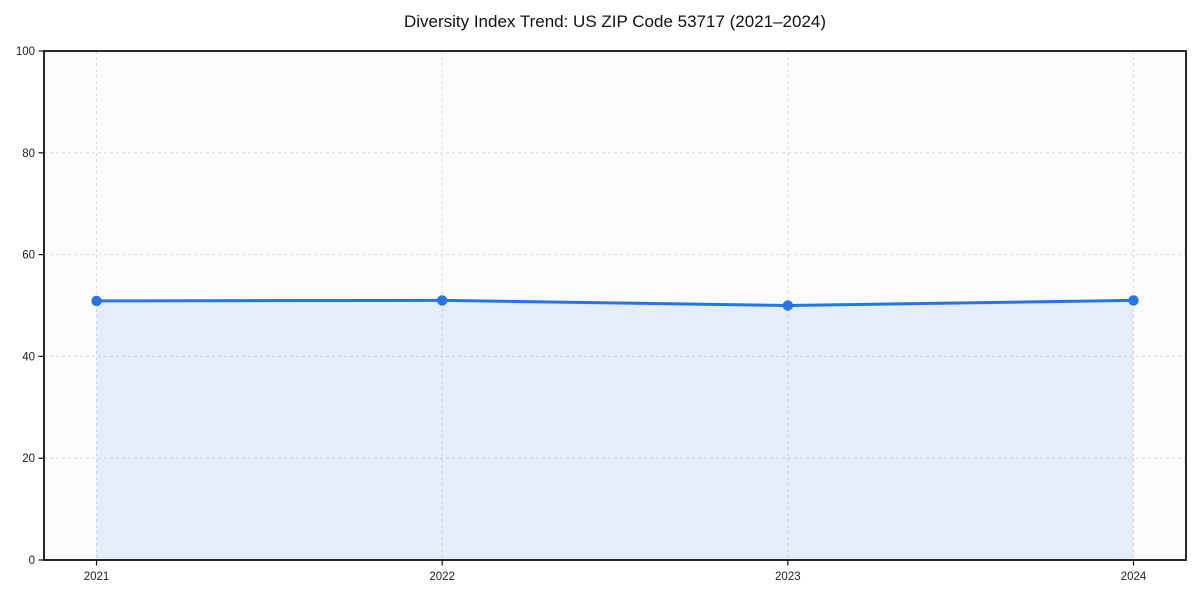 The width and height of the screenshot is (1200, 600). Describe the element at coordinates (28, 154) in the screenshot. I see `y-tick-label: 80` at that location.